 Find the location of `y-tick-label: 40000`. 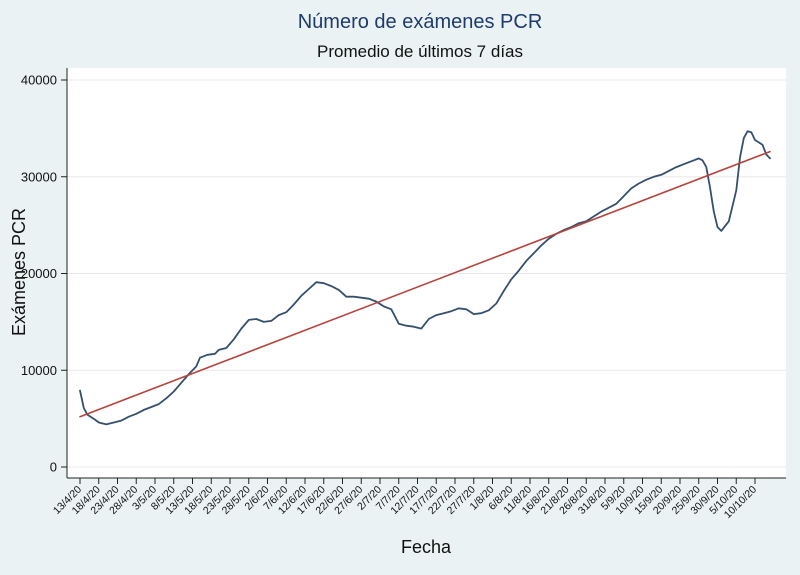

y-tick-label: 40000 is located at coordinates (39, 80).